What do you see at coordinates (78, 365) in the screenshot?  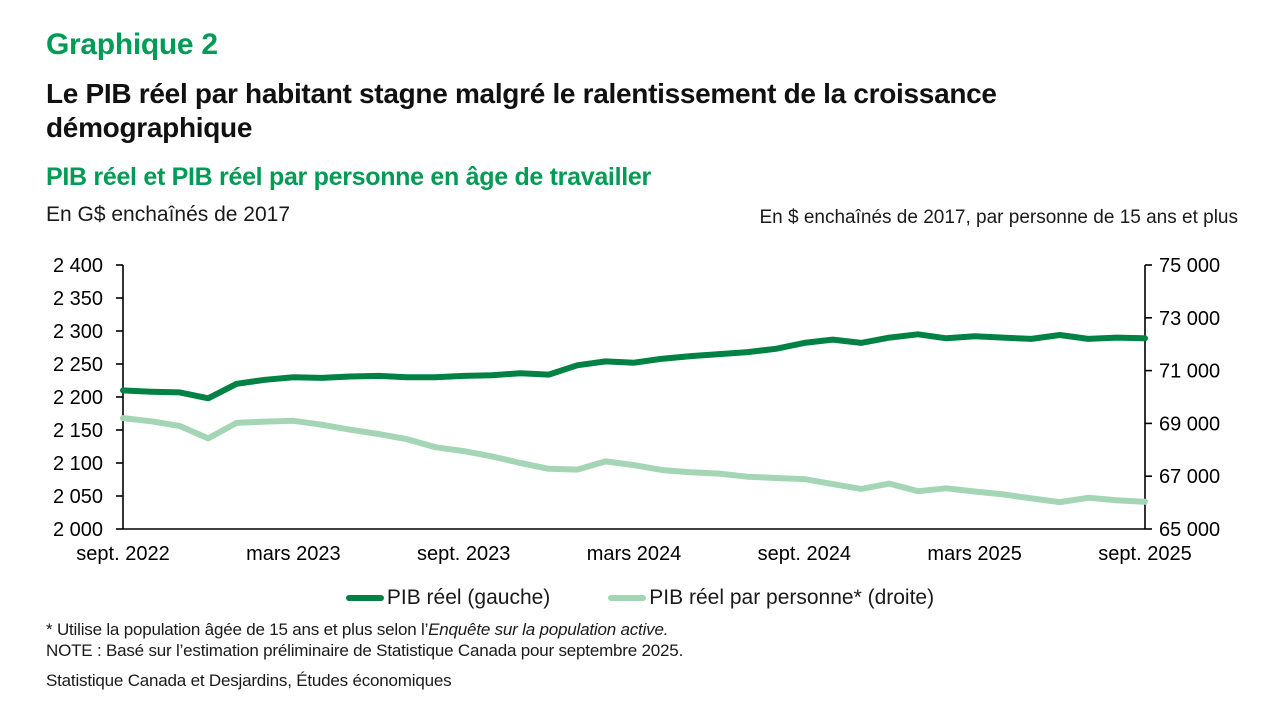 I see `left-axis-tick-label: 2 250` at bounding box center [78, 365].